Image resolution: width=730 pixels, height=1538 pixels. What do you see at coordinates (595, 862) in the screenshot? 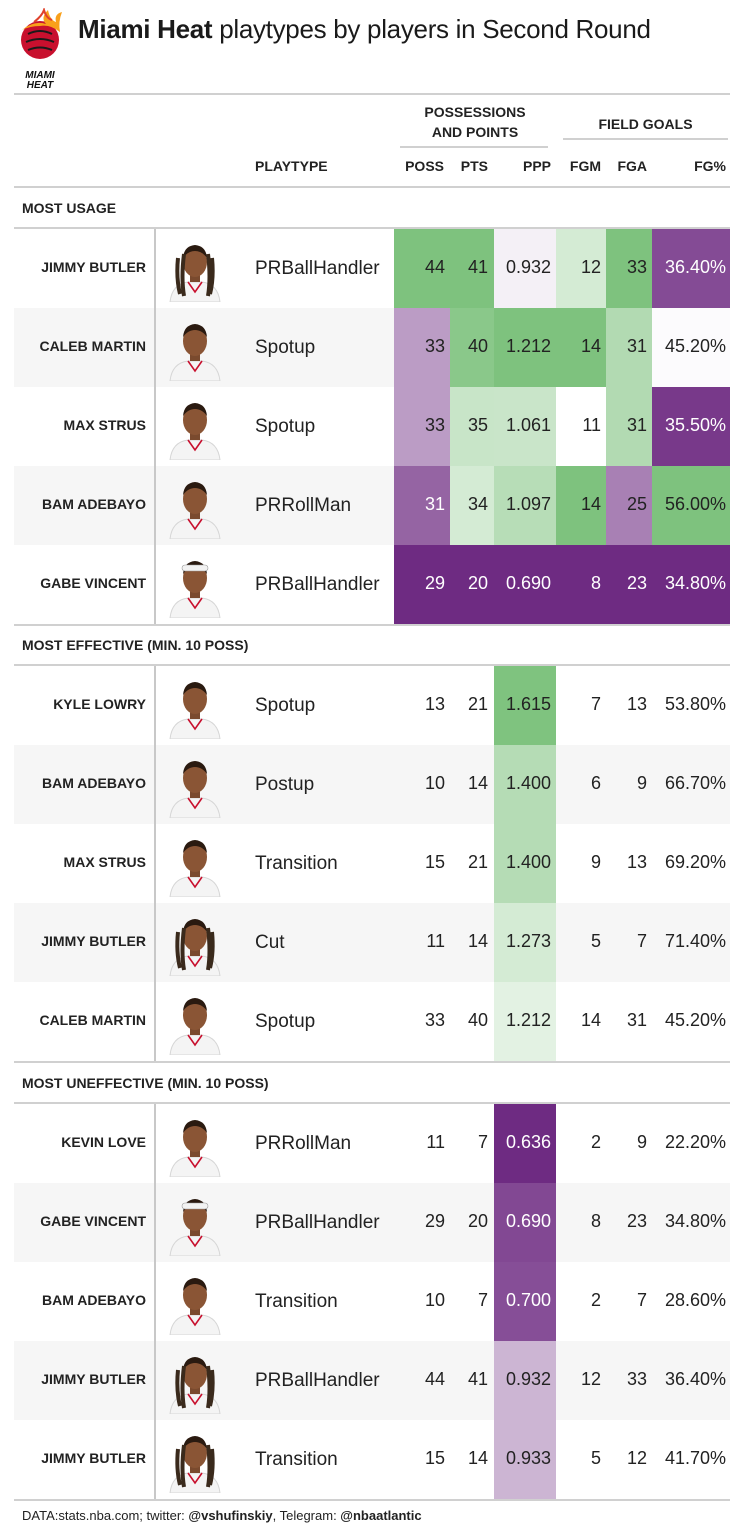
I see `value-fgm: 9` at bounding box center [595, 862].